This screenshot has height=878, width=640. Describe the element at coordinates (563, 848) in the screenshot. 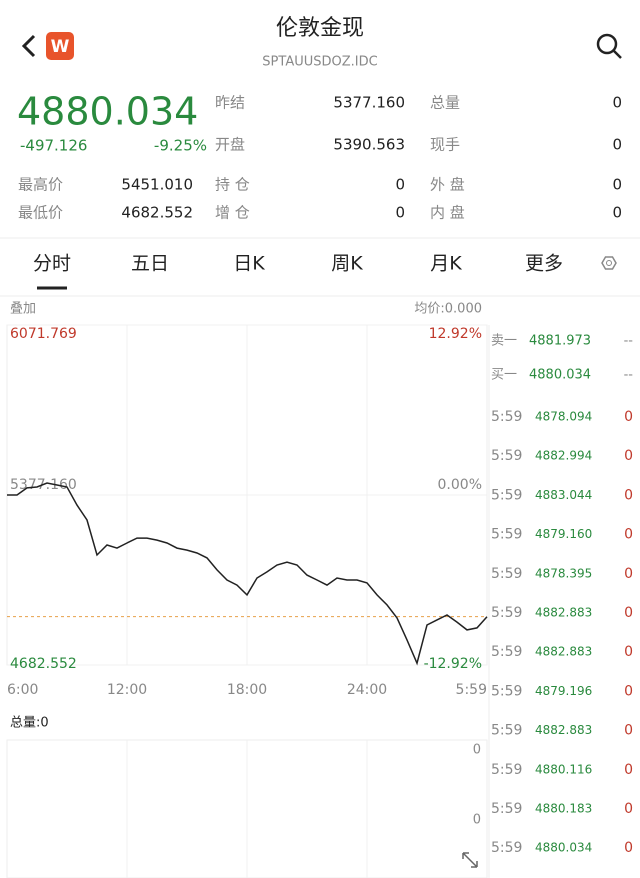

I see `trade-price: 4880.034` at that location.